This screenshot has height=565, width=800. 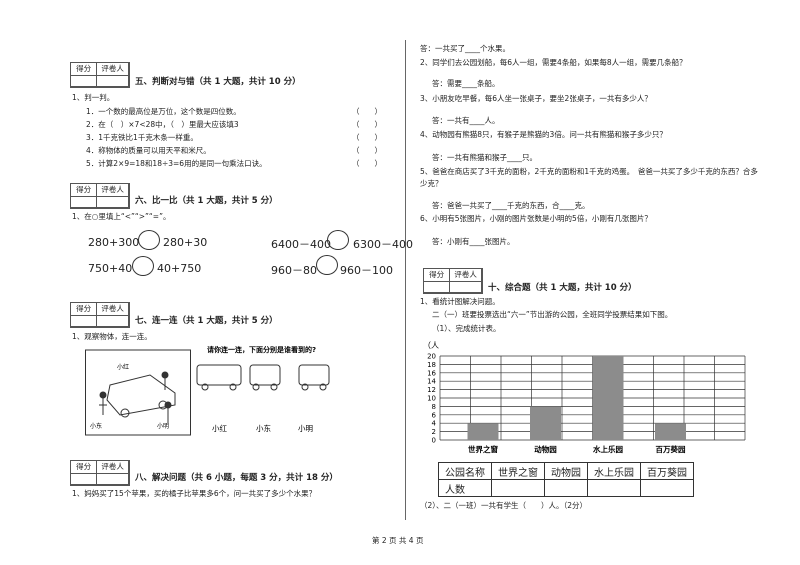 What do you see at coordinates (294, 270) in the screenshot?
I see `expression: 960－80` at bounding box center [294, 270].